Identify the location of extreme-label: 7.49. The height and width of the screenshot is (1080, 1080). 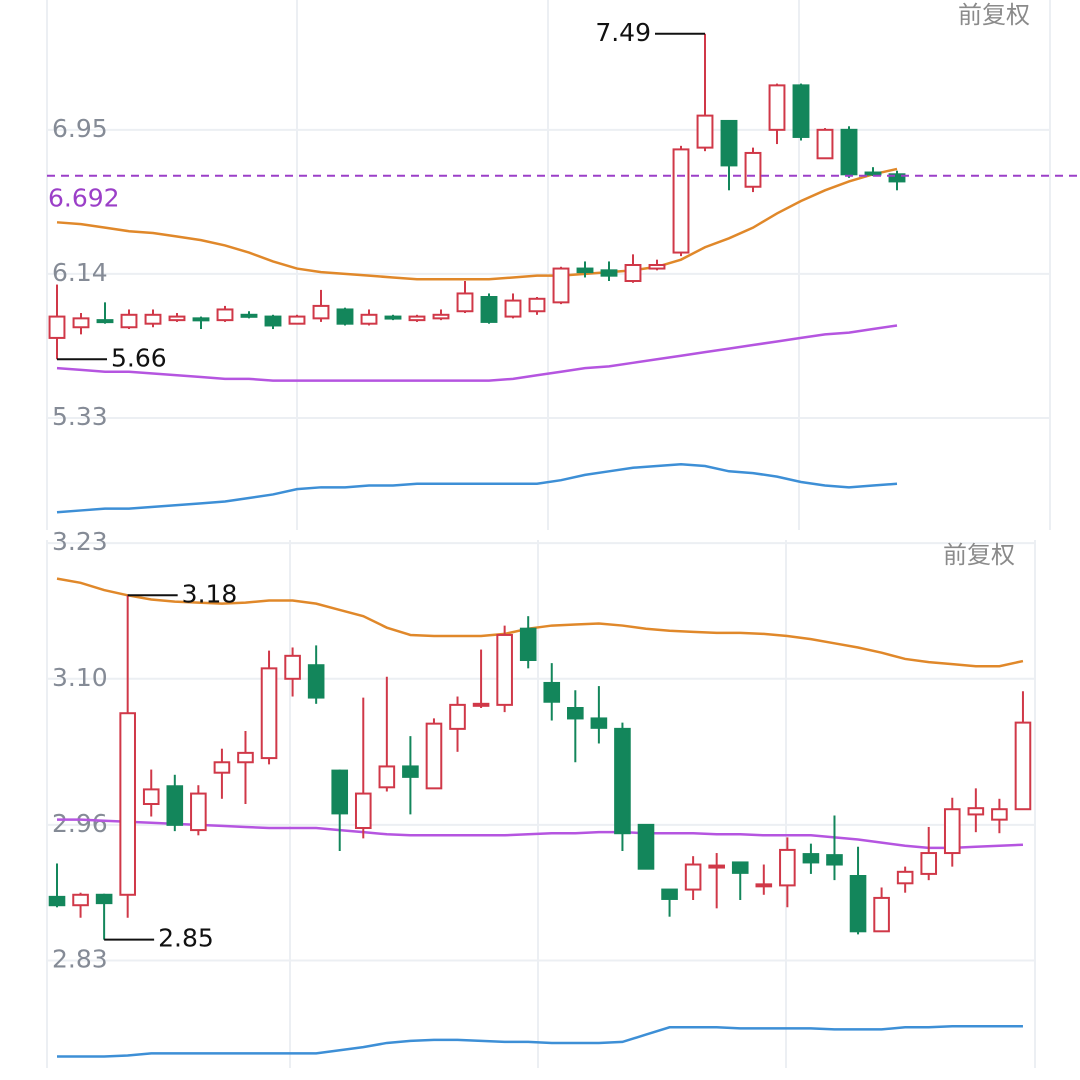
(623, 32).